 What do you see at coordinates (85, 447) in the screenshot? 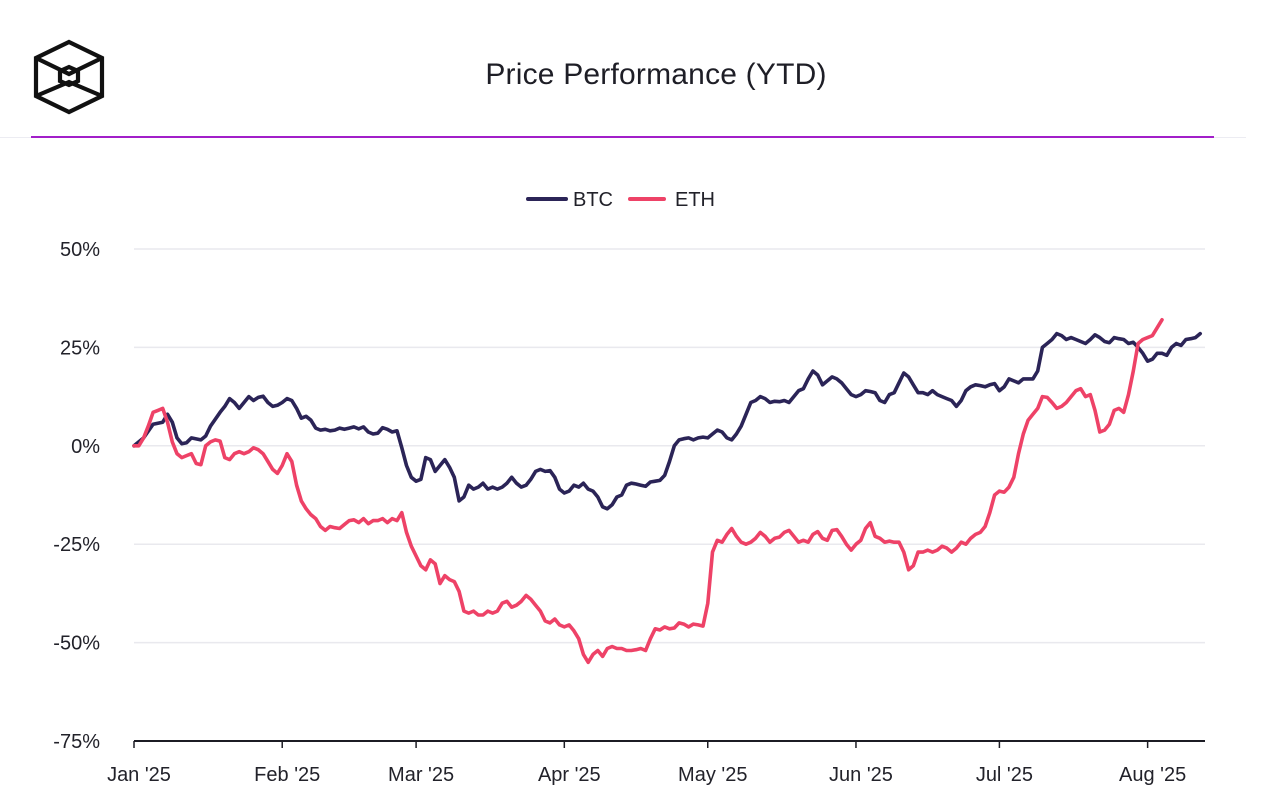
I see `y-tick-label: 0%` at bounding box center [85, 447].